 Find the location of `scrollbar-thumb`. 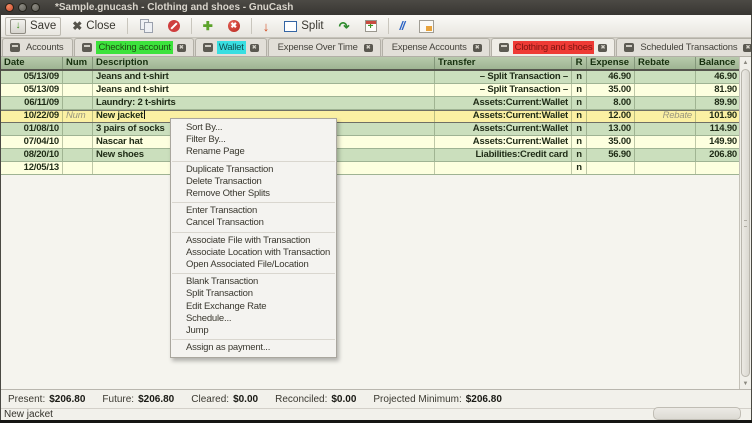

scrollbar-thumb is located at coordinates (745, 223).